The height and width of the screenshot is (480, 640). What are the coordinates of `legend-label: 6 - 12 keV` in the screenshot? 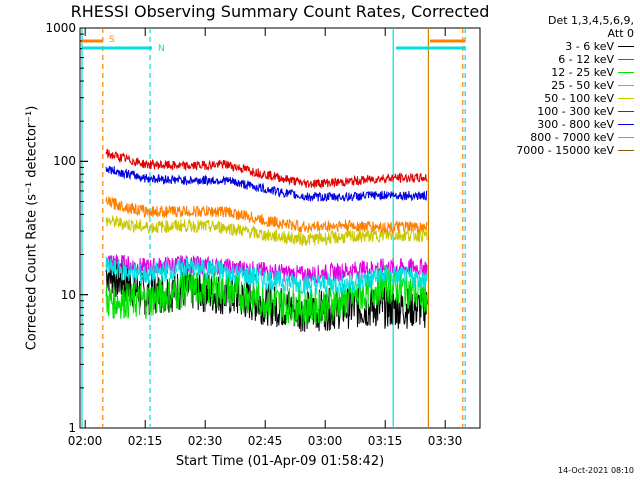 It's located at (586, 59).